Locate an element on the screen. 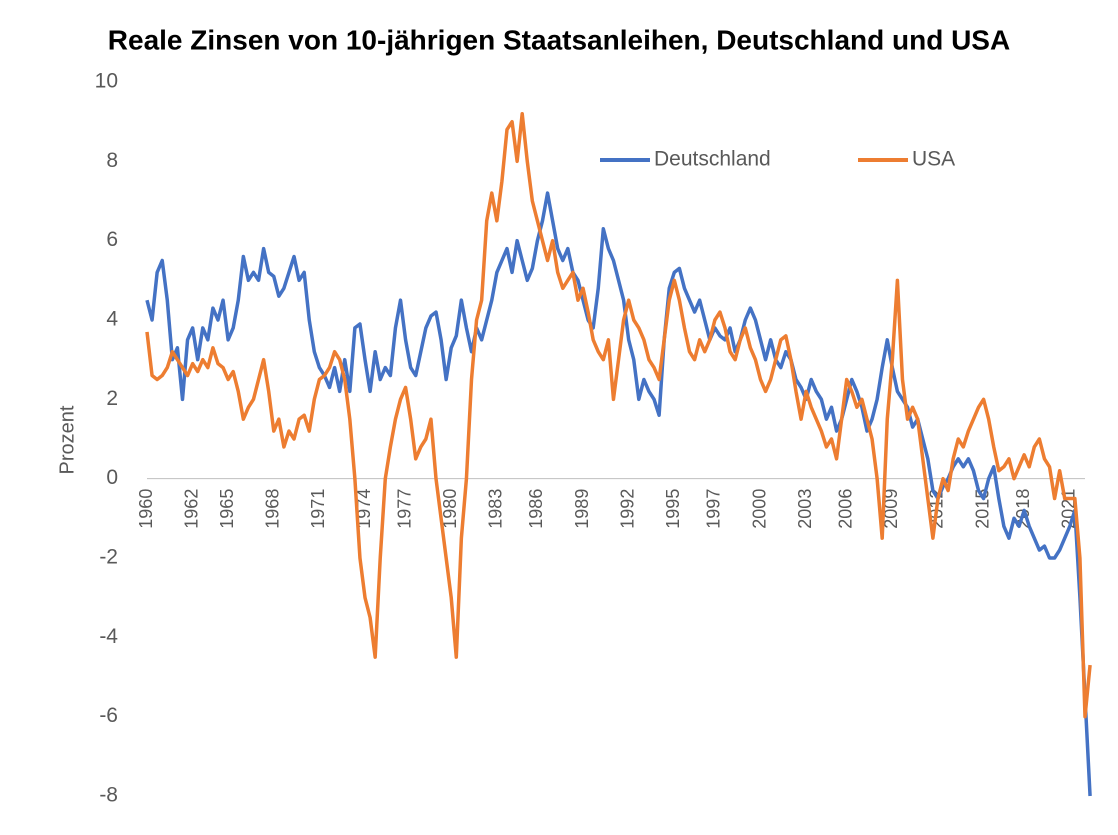  x-tick-label: 1960 is located at coordinates (146, 509).